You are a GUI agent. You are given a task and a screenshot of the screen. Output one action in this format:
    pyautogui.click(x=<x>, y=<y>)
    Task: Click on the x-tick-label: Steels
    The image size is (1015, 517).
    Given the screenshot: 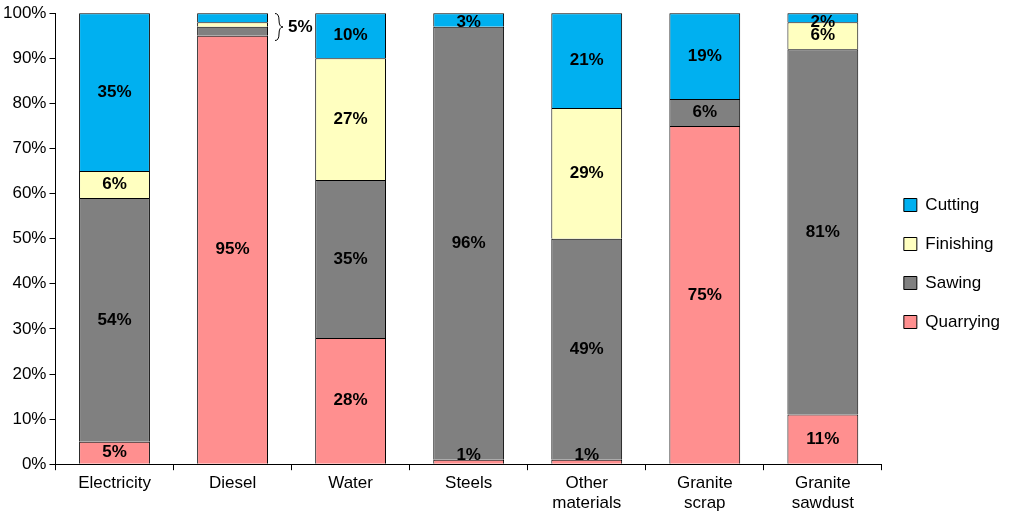 What is the action you would take?
    pyautogui.click(x=469, y=483)
    